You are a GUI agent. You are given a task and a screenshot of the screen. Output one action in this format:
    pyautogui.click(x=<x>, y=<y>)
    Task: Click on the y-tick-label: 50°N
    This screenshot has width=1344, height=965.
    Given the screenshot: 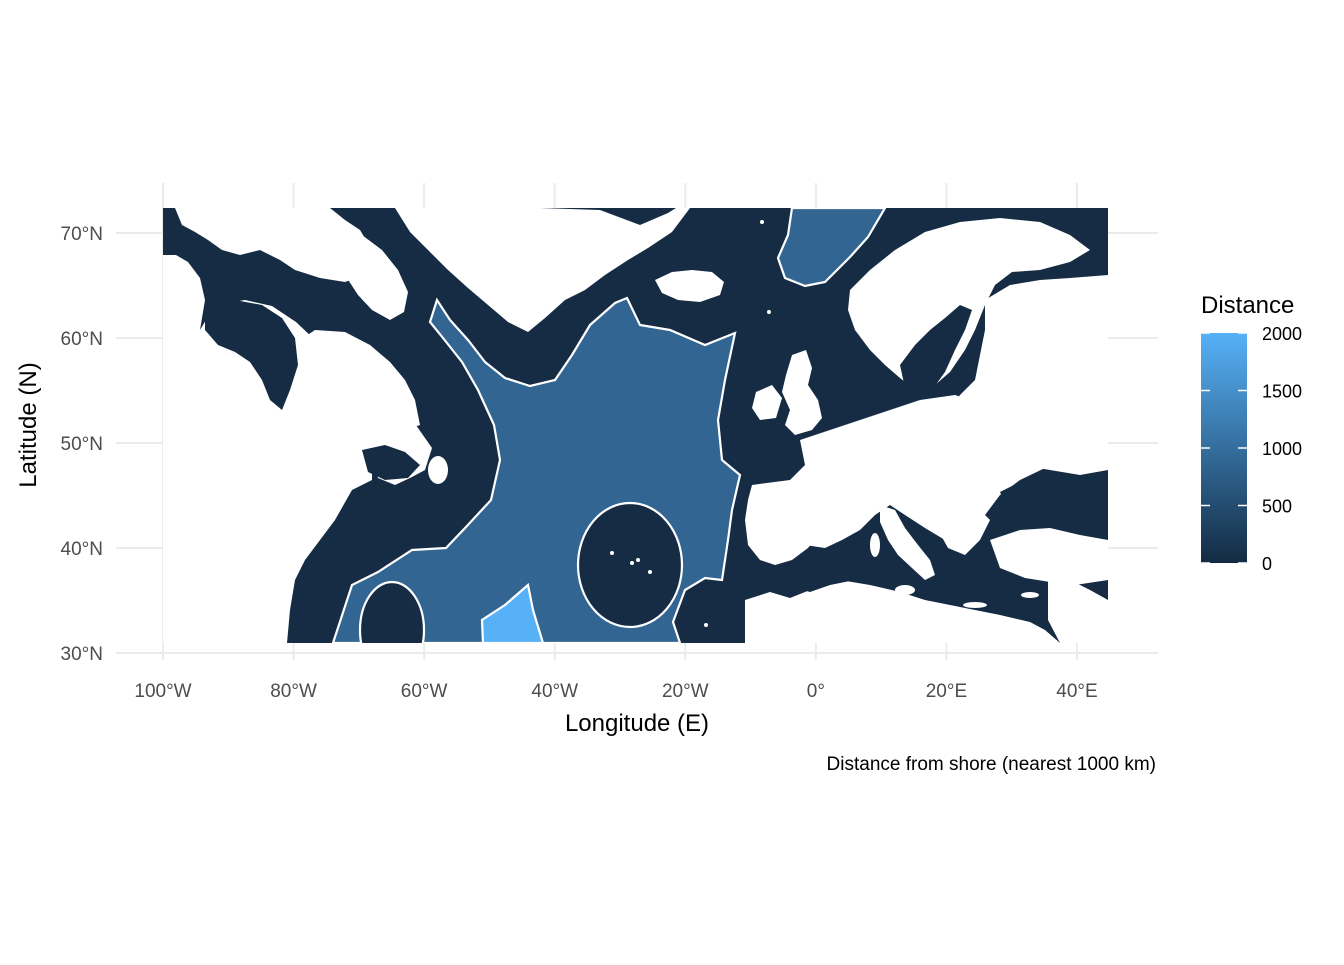 What is the action you would take?
    pyautogui.click(x=82, y=444)
    